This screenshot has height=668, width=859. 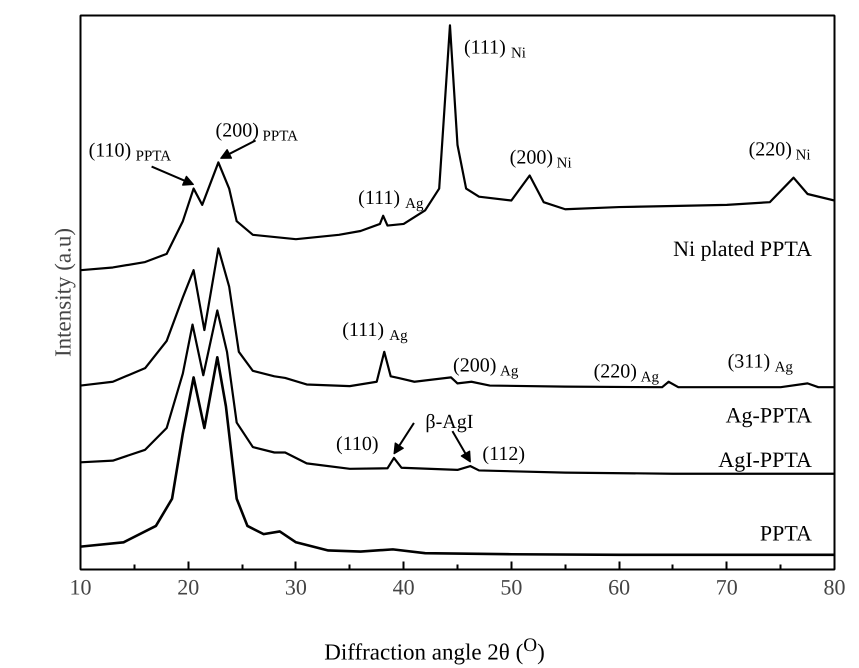 I want to click on annotation: (111)Ni, so click(x=495, y=49).